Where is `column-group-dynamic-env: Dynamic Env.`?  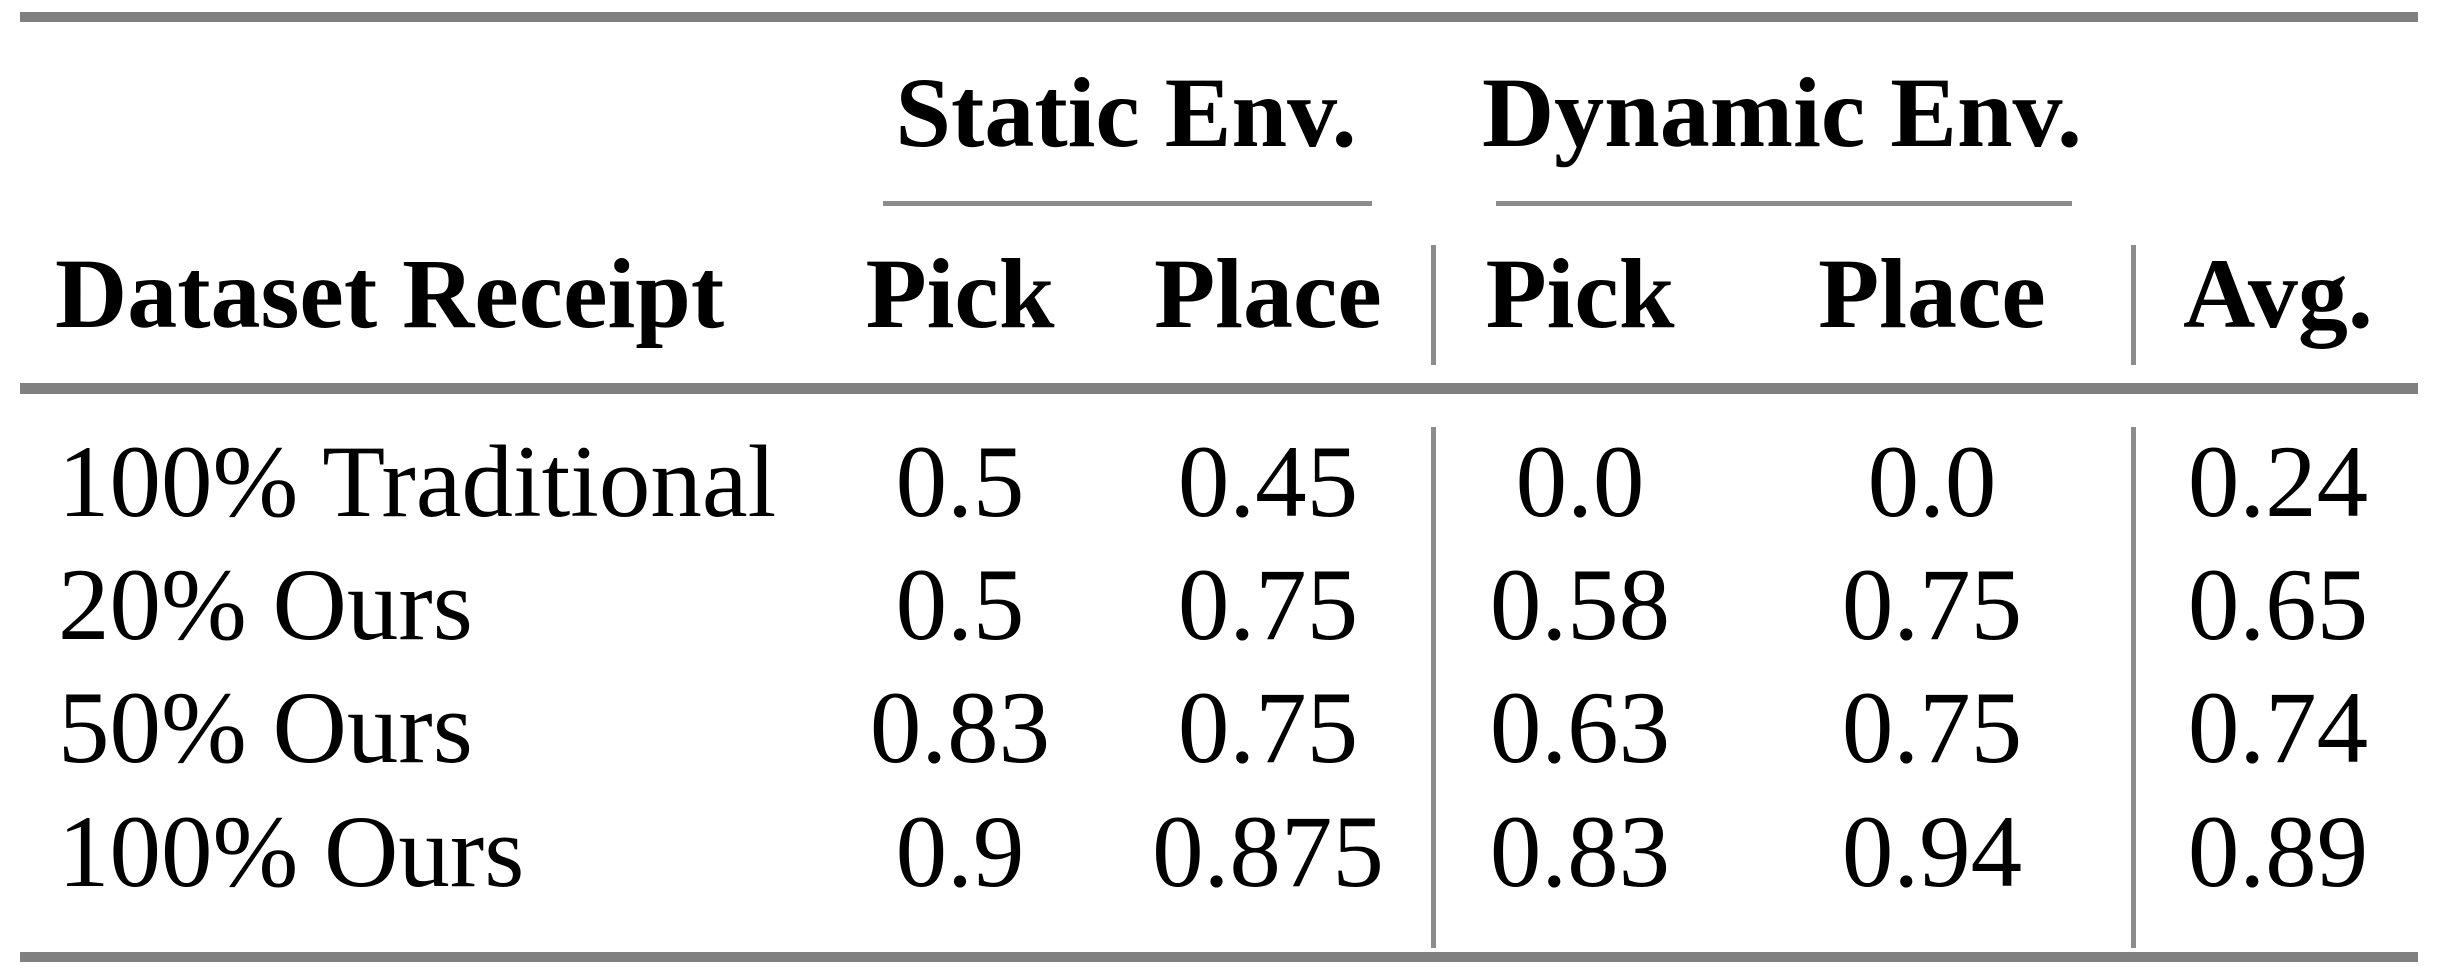
column-group-dynamic-env: Dynamic Env. is located at coordinates (1782, 112).